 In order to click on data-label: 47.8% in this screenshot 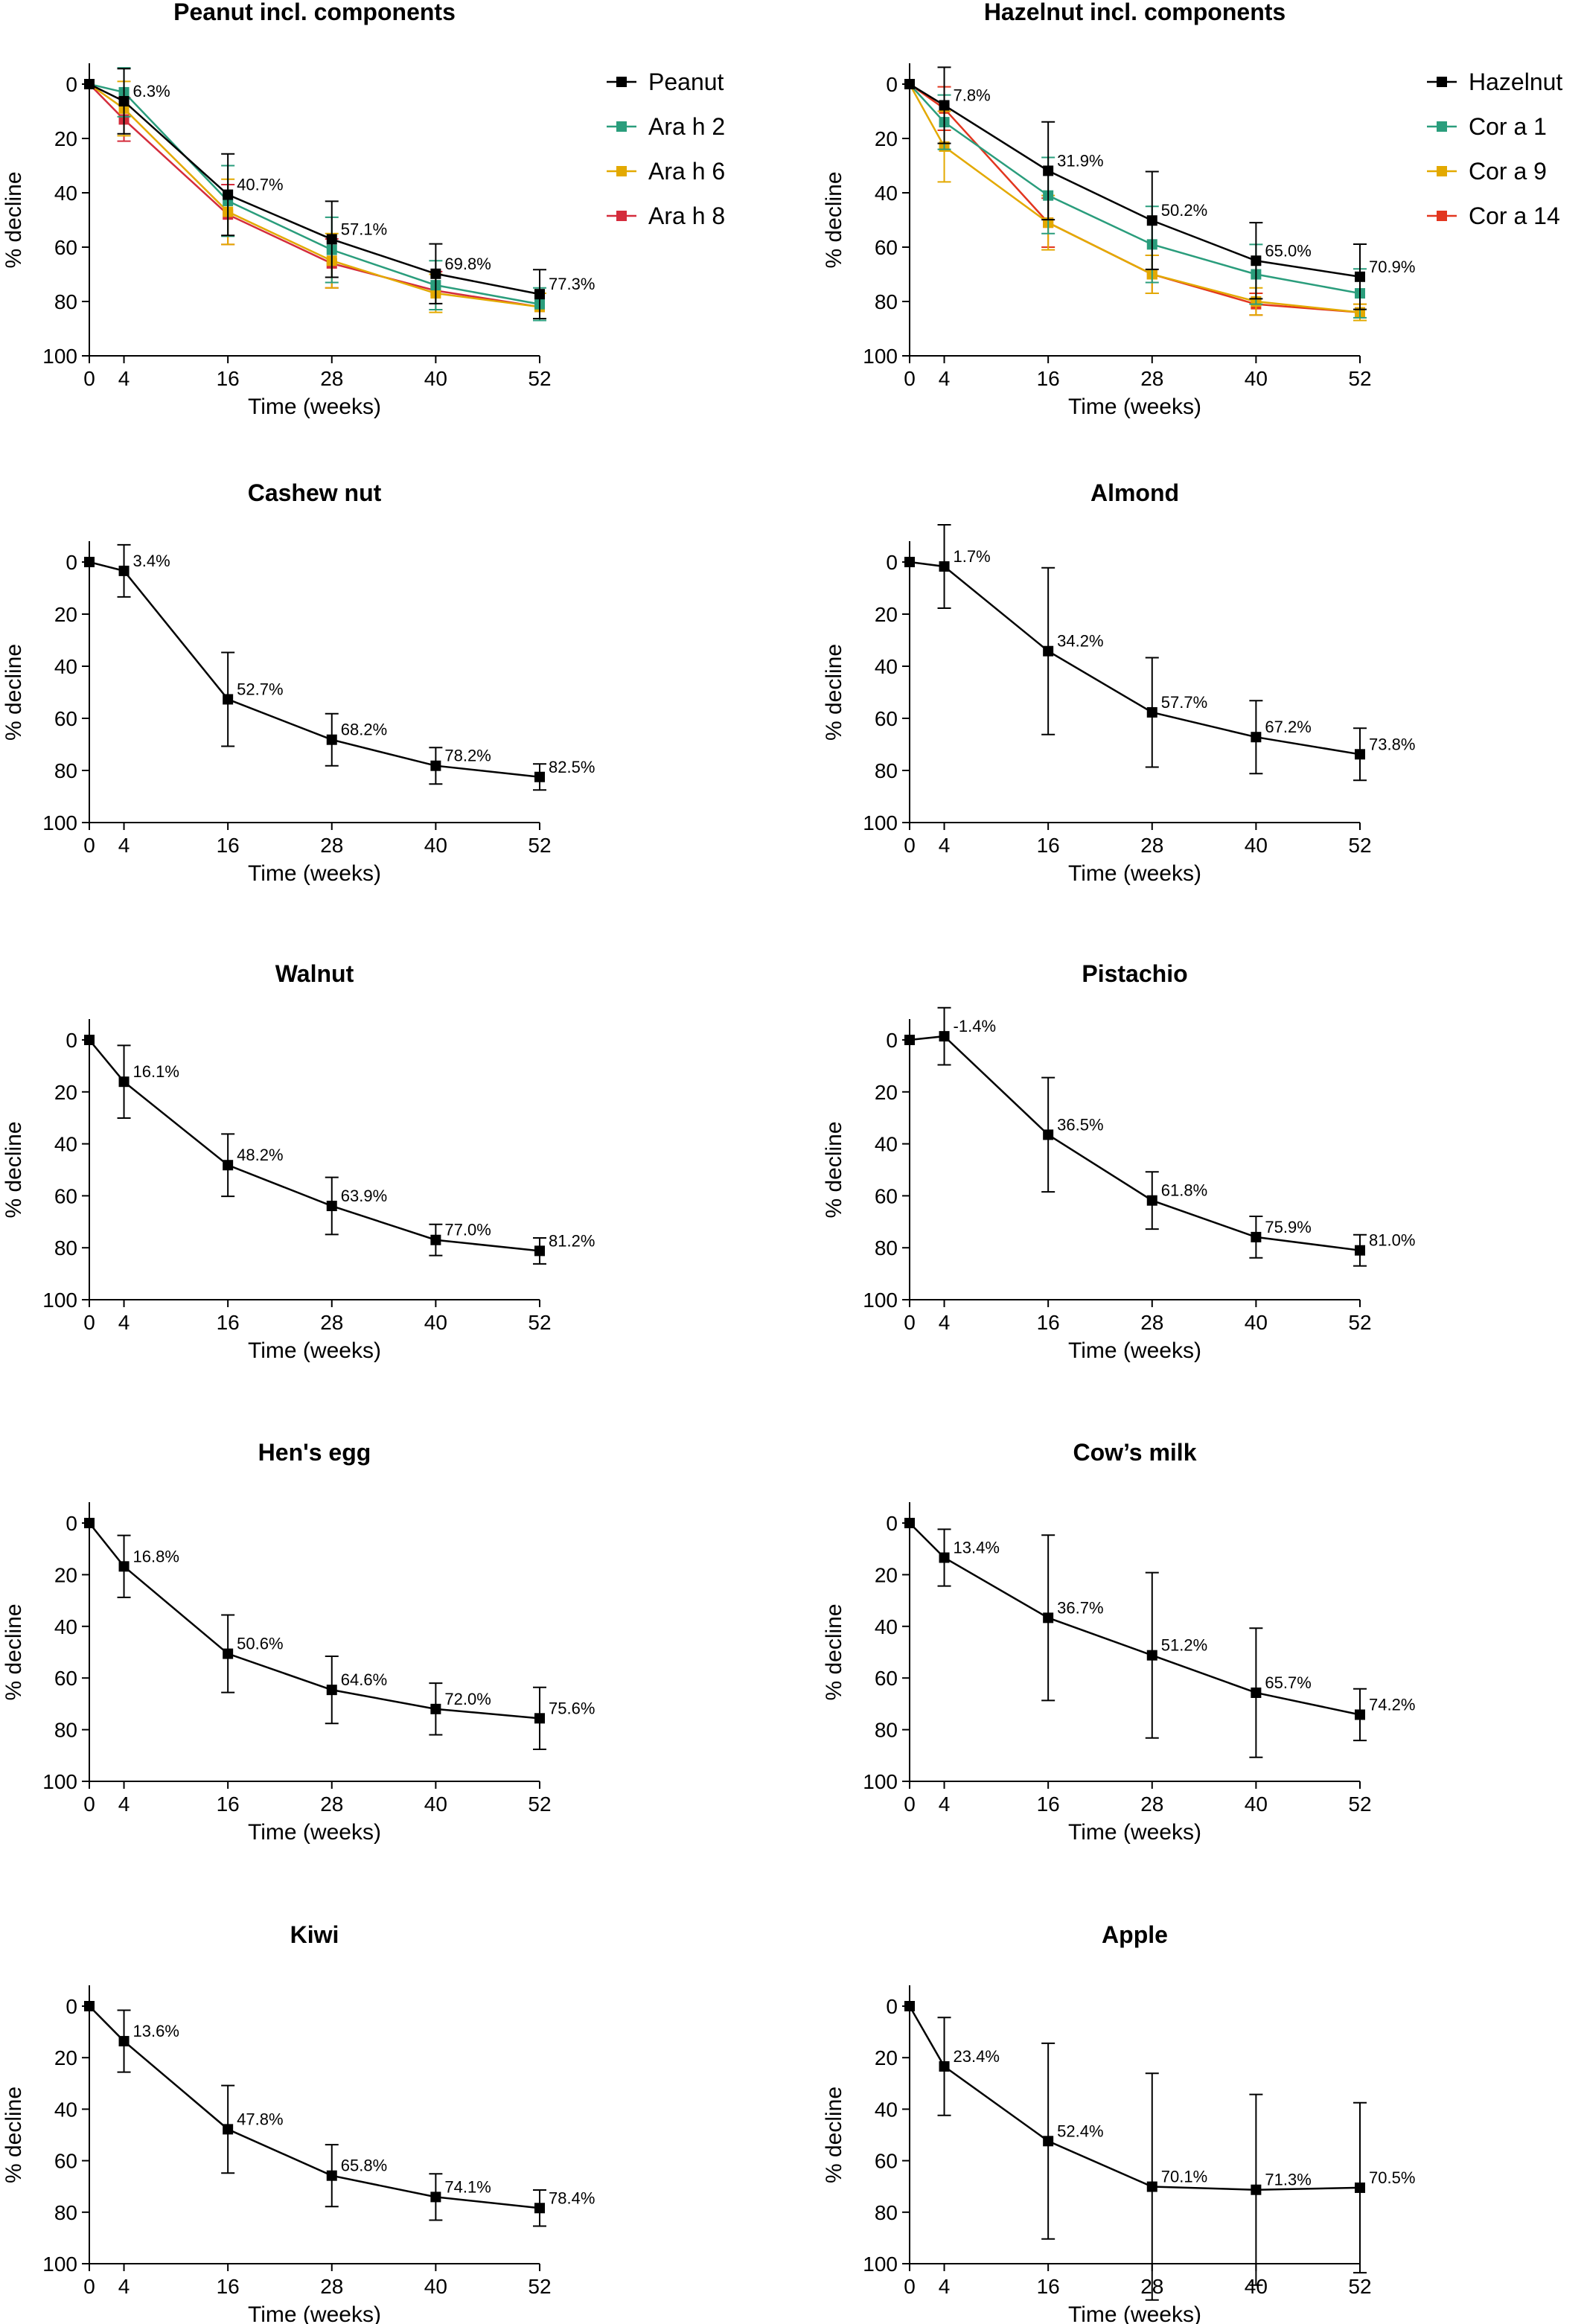, I will do `click(260, 2119)`.